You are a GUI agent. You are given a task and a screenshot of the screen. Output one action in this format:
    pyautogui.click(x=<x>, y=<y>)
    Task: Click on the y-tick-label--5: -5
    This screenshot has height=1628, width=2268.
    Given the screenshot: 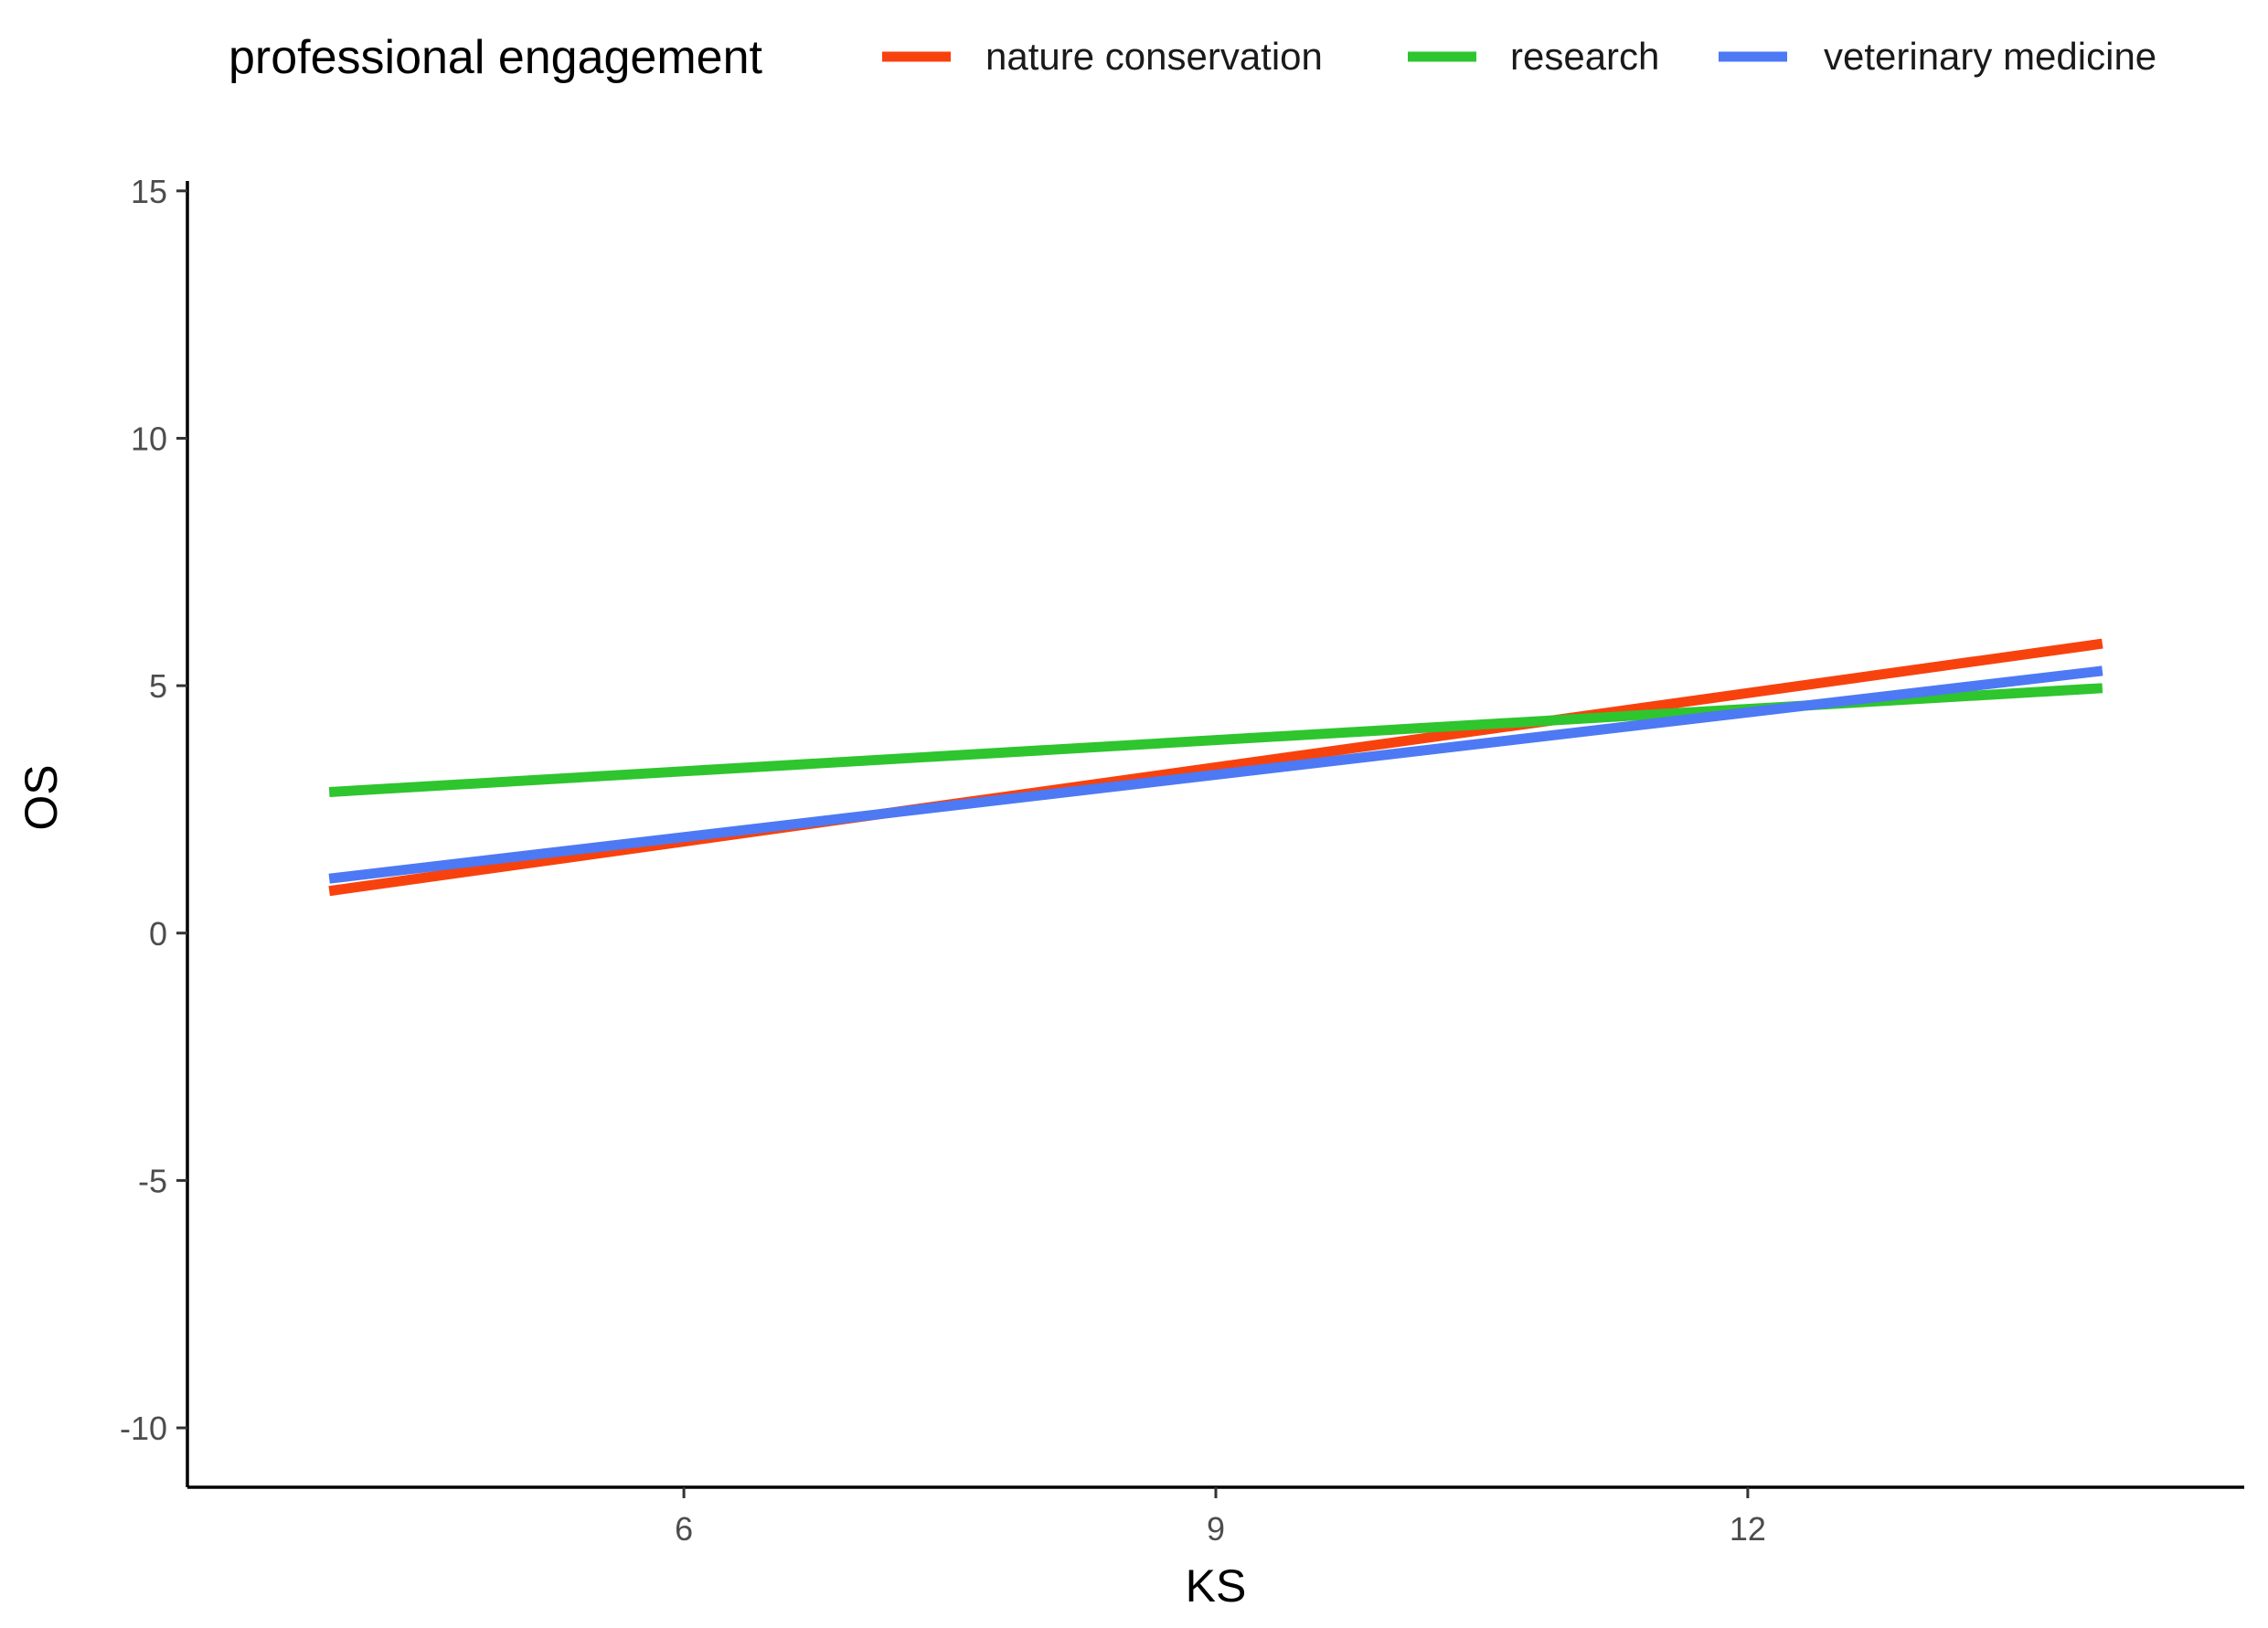 What is the action you would take?
    pyautogui.click(x=152, y=1180)
    